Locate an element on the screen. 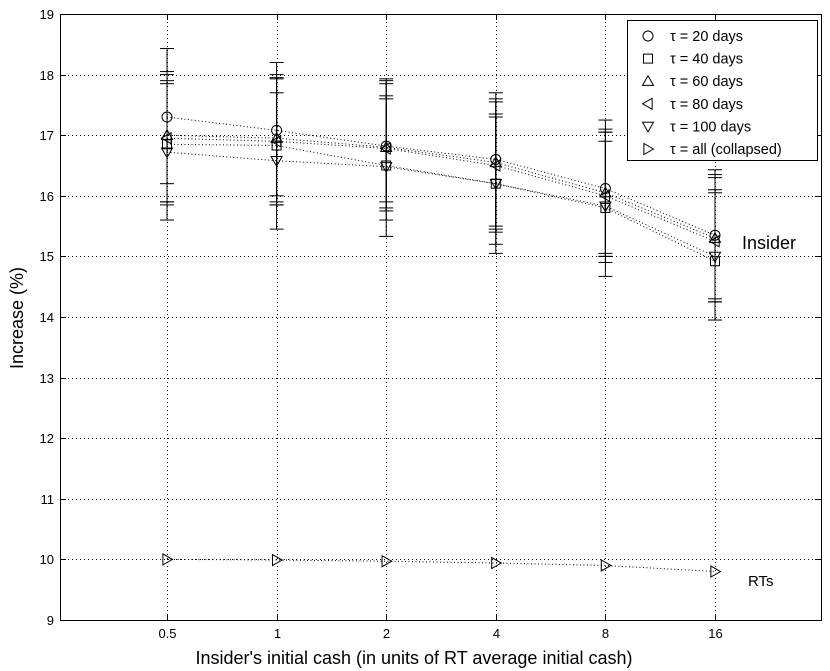 The width and height of the screenshot is (830, 671). legend-box is located at coordinates (722, 90).